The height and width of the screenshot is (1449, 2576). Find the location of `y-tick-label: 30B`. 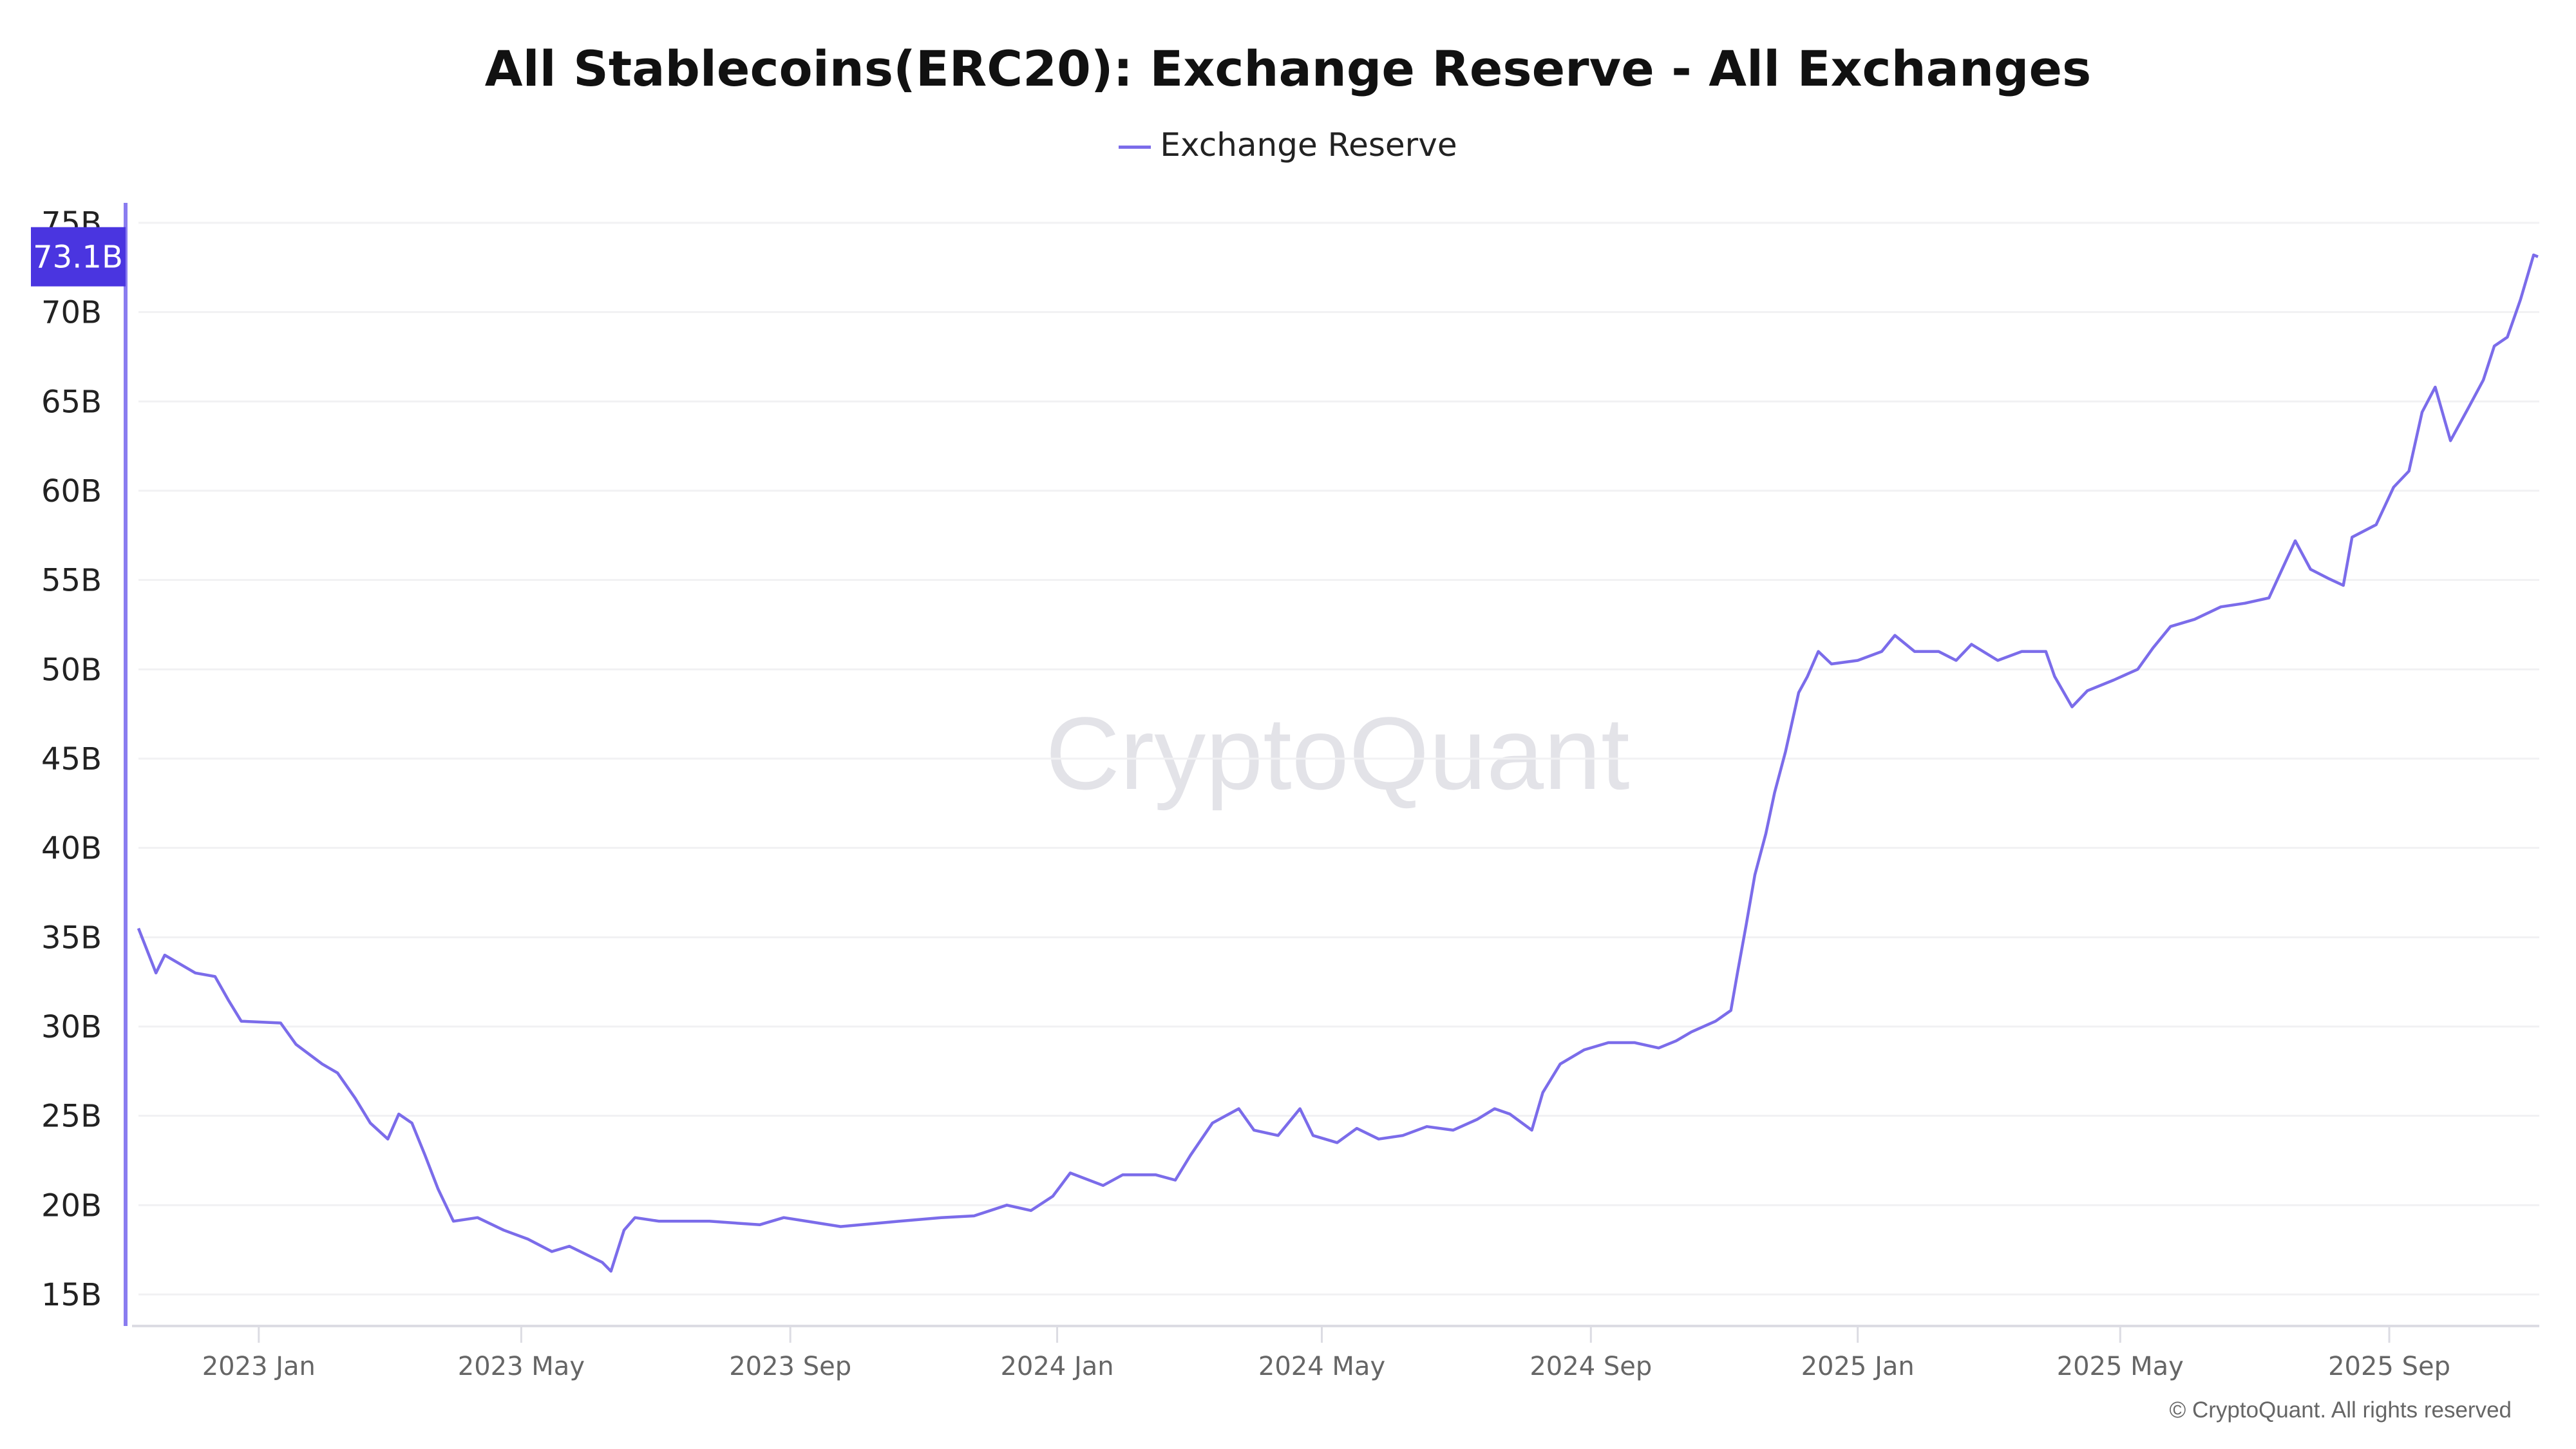

y-tick-label: 30B is located at coordinates (71, 1027).